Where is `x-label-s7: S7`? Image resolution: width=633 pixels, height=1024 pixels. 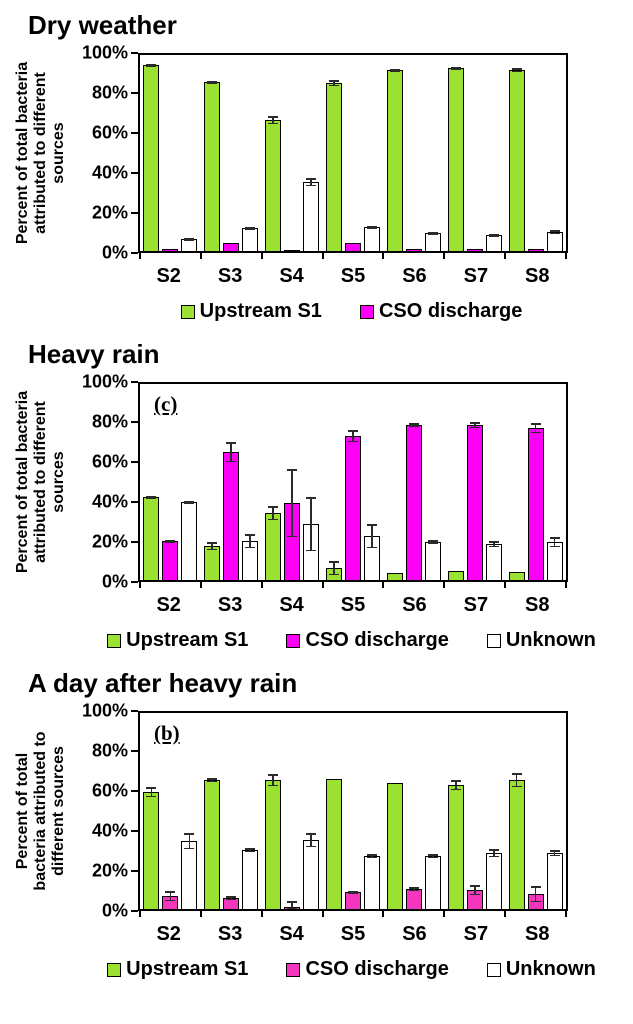
x-label-s7: S7 is located at coordinates (476, 276).